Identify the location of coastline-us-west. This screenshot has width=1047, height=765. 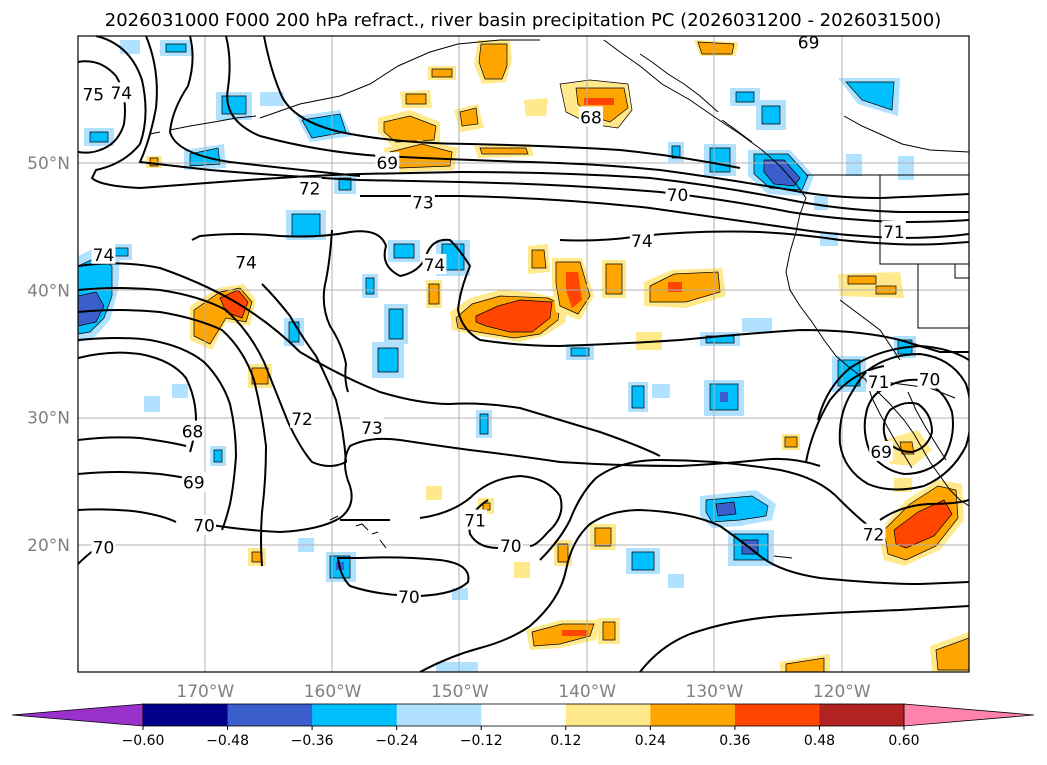
(877, 352).